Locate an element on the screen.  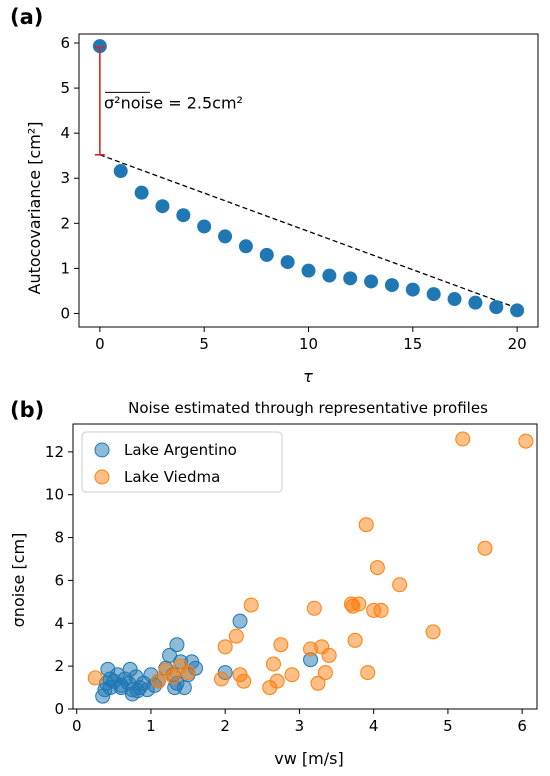
legend-label-lake-viedma: Lake Viedma is located at coordinates (172, 477).